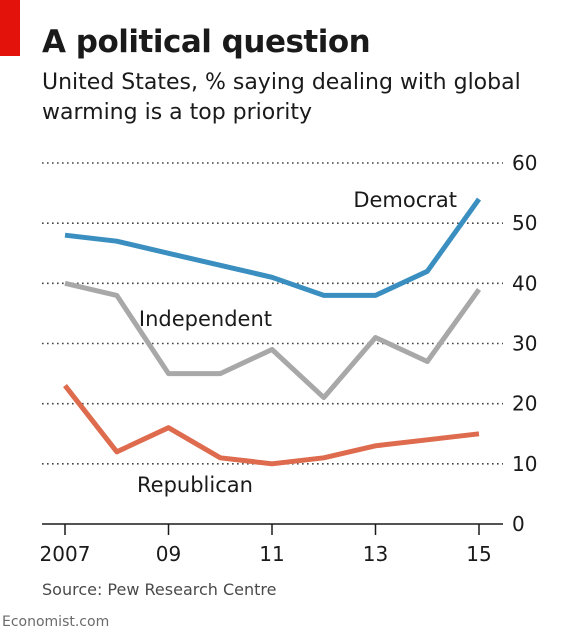 The image size is (580, 642). What do you see at coordinates (168, 554) in the screenshot?
I see `x-tick-label: 09` at bounding box center [168, 554].